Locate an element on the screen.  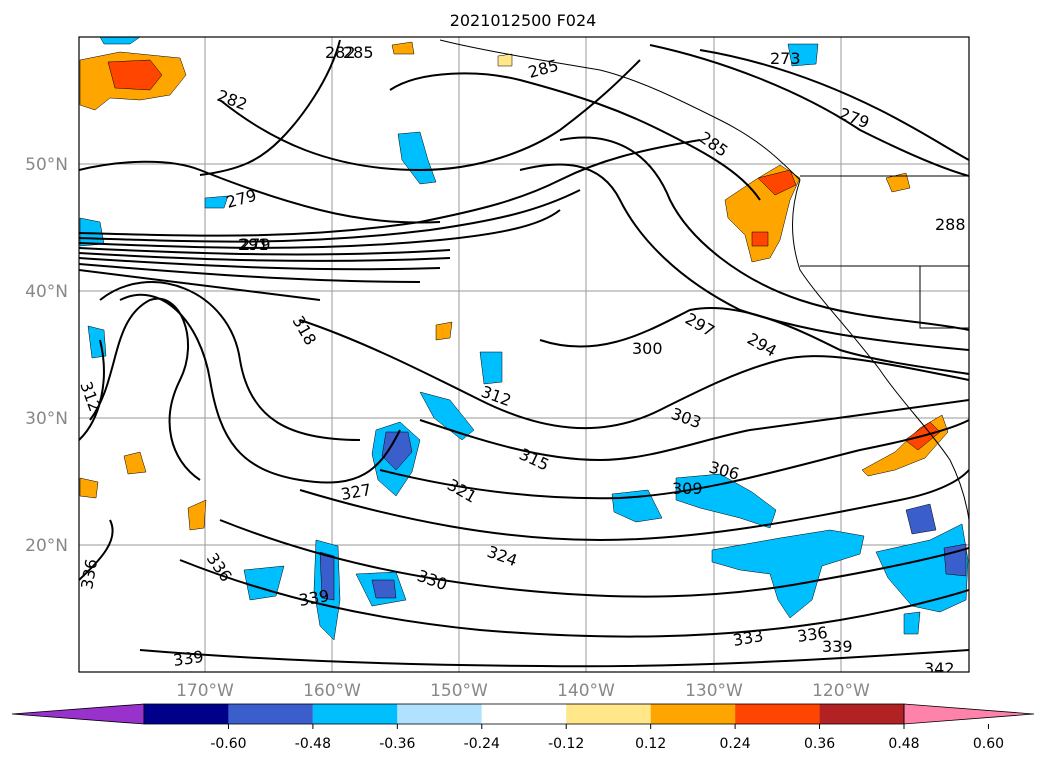
colorbar-tick-label: 0.24 is located at coordinates (735, 744).